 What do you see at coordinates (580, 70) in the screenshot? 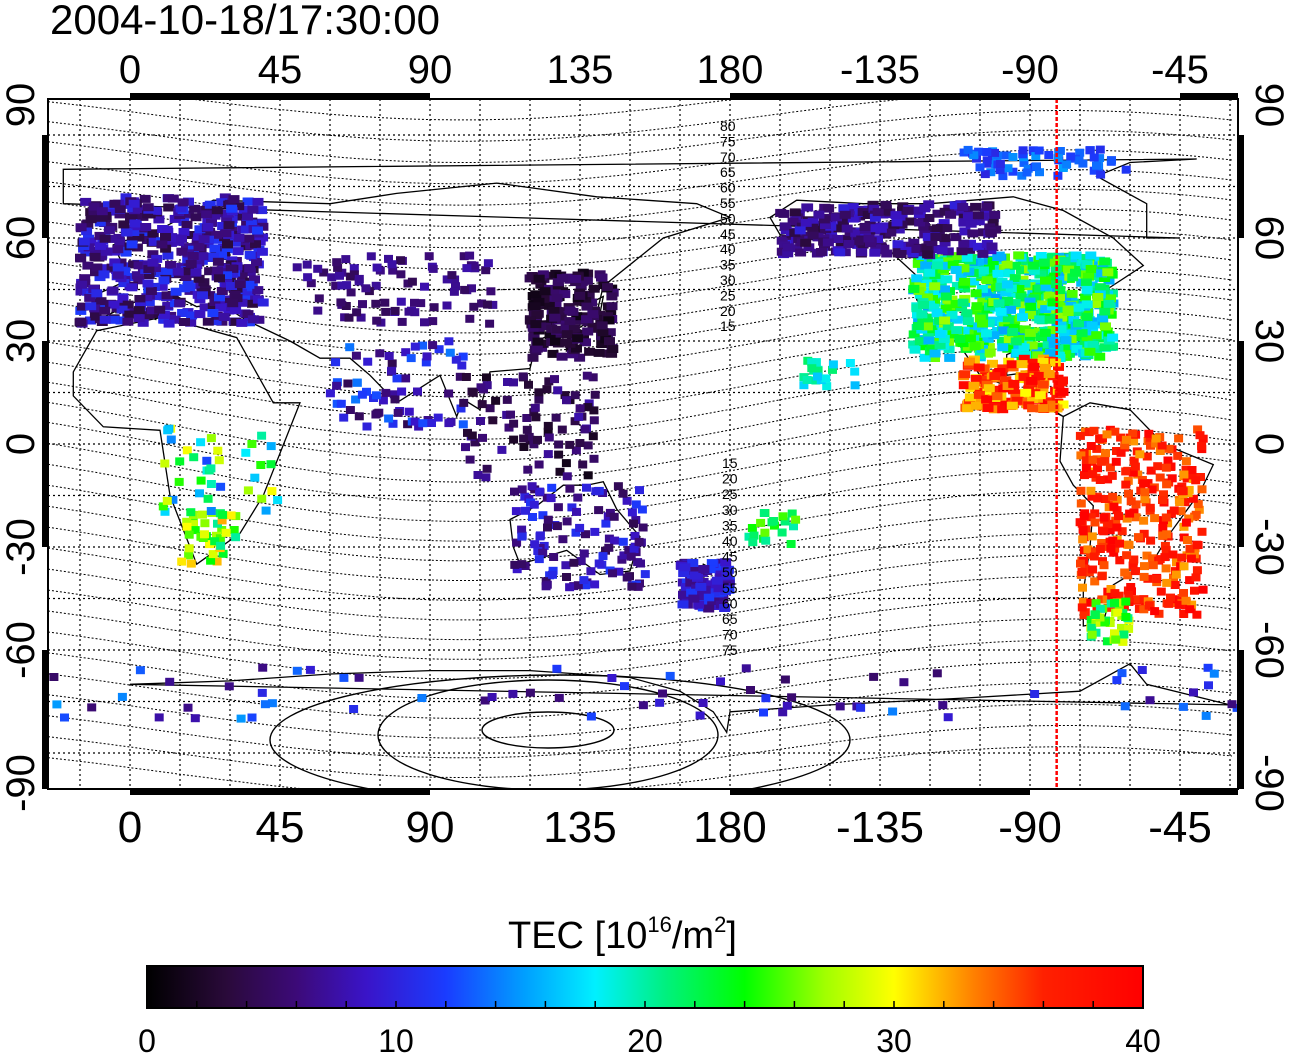
I see `top-longitude-tick: 135` at bounding box center [580, 70].